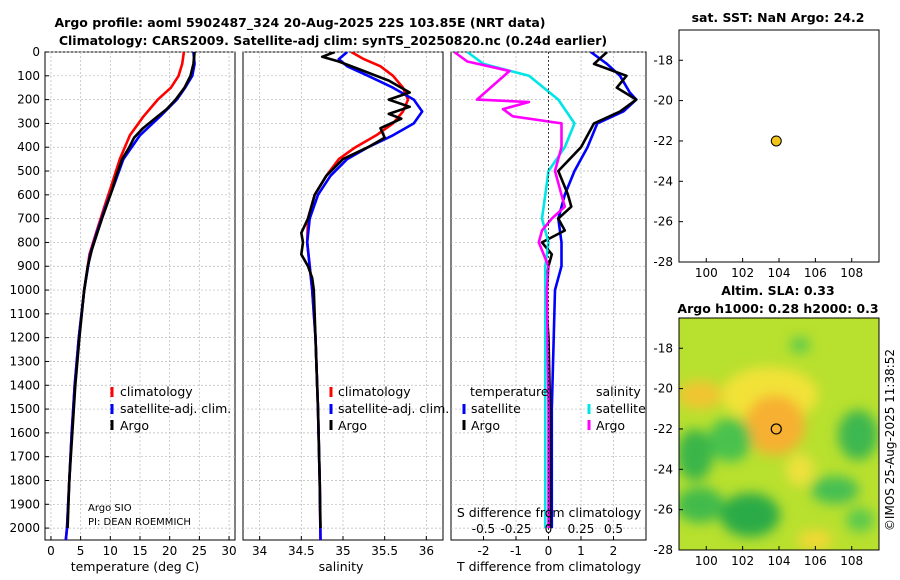  I want to click on depth-tick-label: 700, so click(28, 219).